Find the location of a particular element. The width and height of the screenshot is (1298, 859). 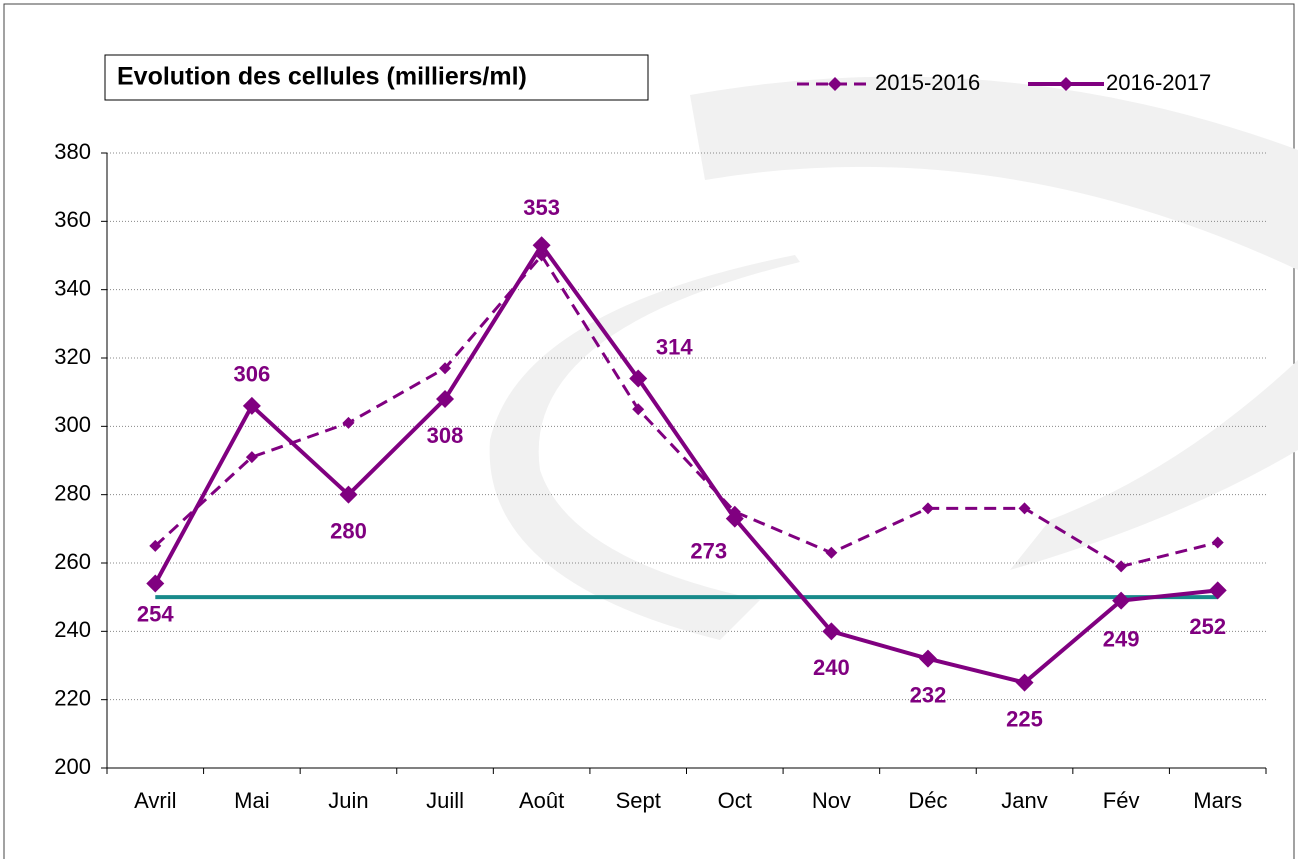

data-label: 306 is located at coordinates (252, 374).